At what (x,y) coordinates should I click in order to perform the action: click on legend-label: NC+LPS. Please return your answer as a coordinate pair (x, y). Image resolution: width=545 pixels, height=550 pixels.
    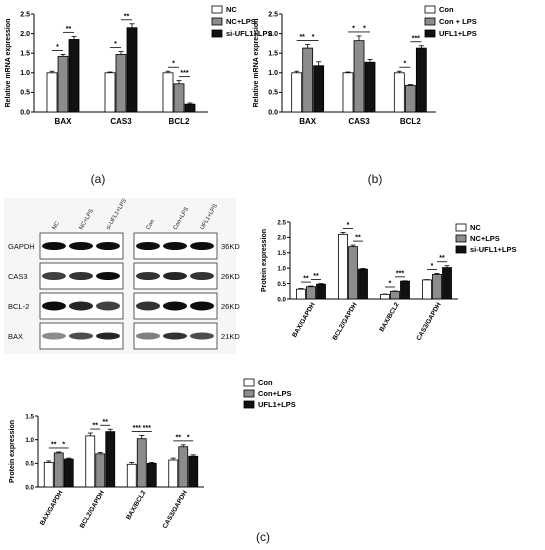
    Looking at the image, I should click on (241, 21).